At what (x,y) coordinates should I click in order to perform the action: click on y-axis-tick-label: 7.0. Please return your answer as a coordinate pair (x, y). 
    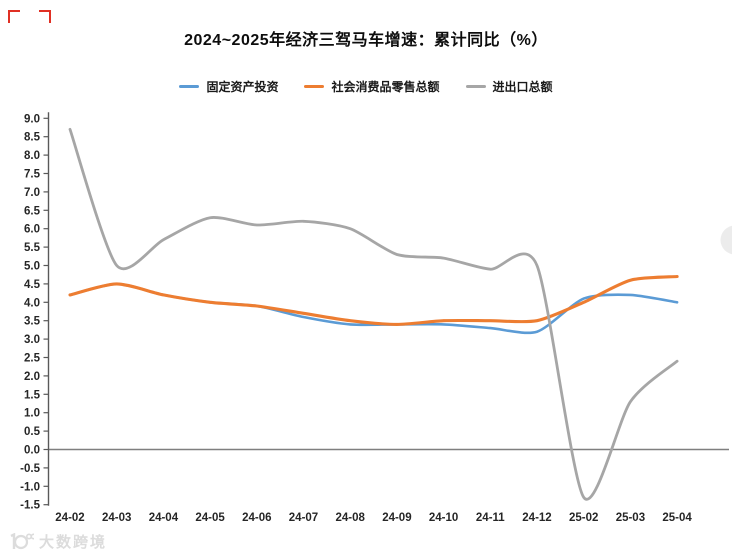
    Looking at the image, I should click on (32, 193).